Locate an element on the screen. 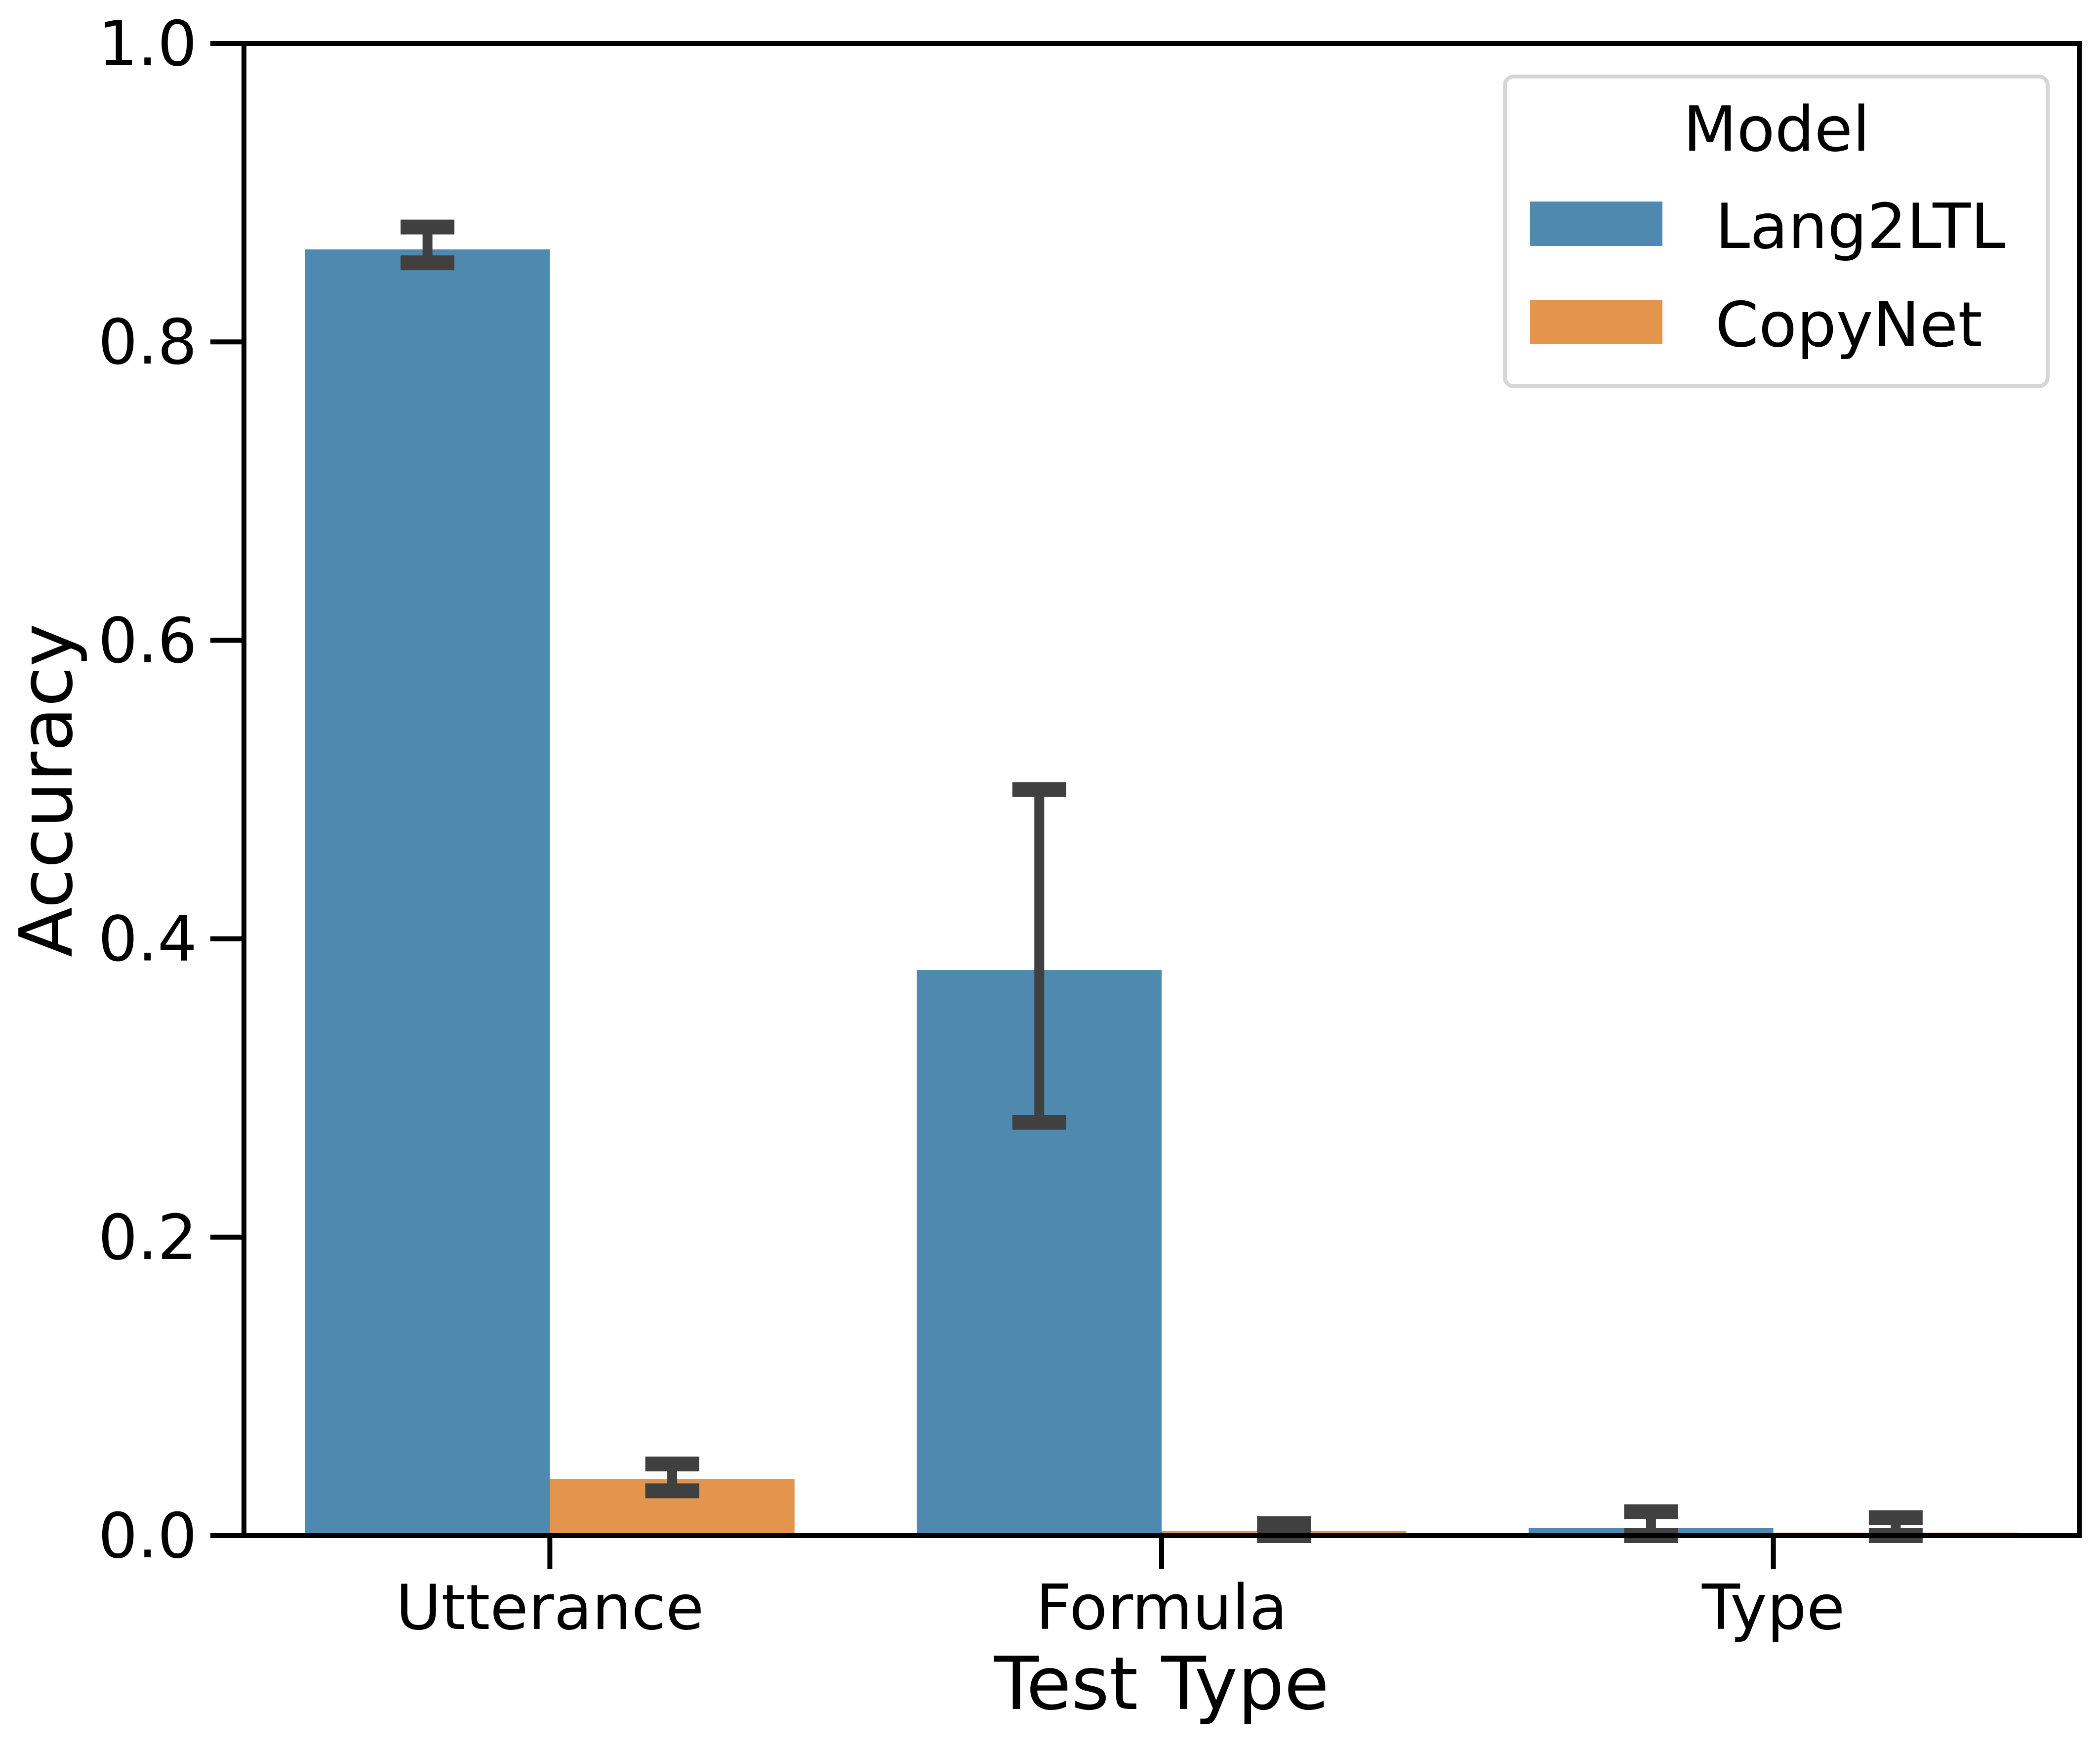  bar-lang2ltl-utterance is located at coordinates (427, 892).